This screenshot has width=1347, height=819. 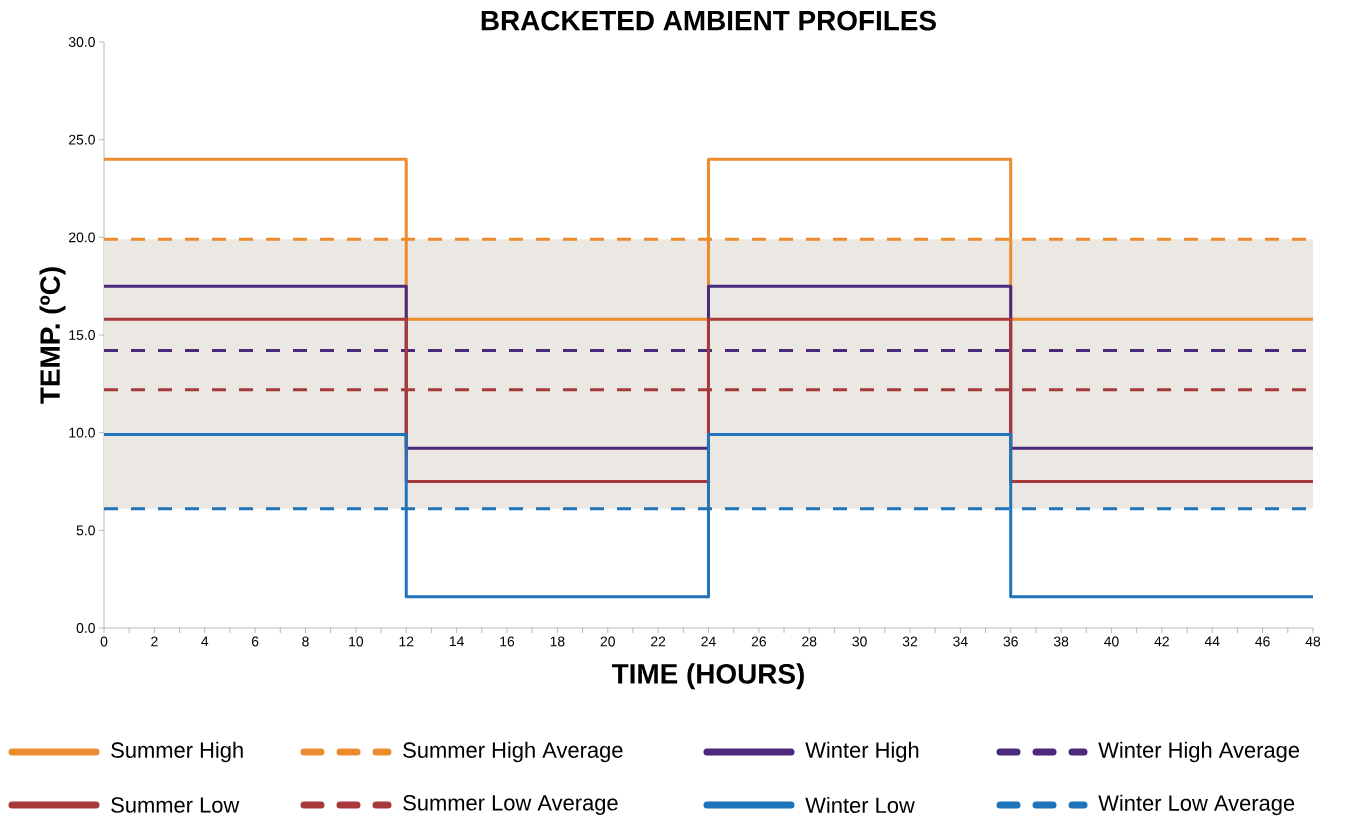 What do you see at coordinates (758, 641) in the screenshot?
I see `x-tick-label: 26` at bounding box center [758, 641].